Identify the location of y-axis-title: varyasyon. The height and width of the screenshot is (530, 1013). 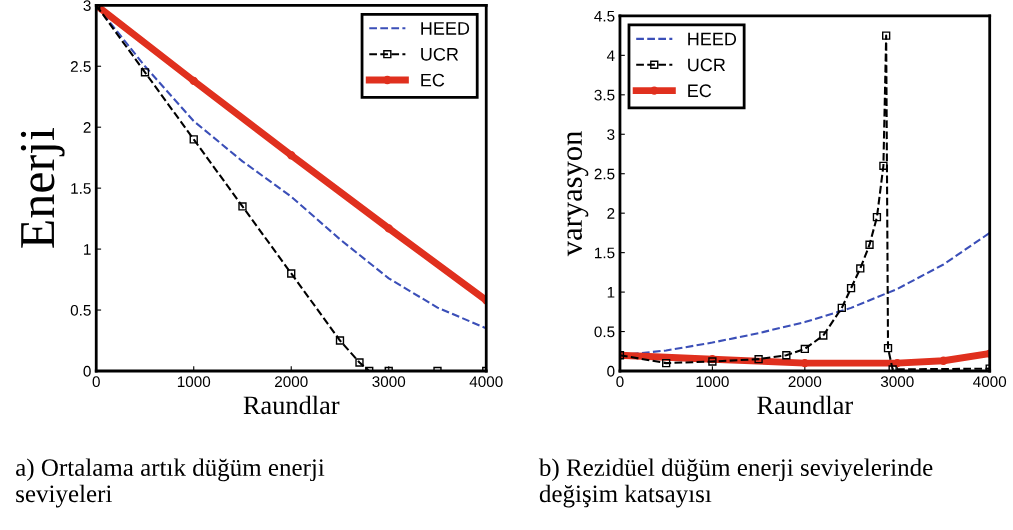
(578, 194).